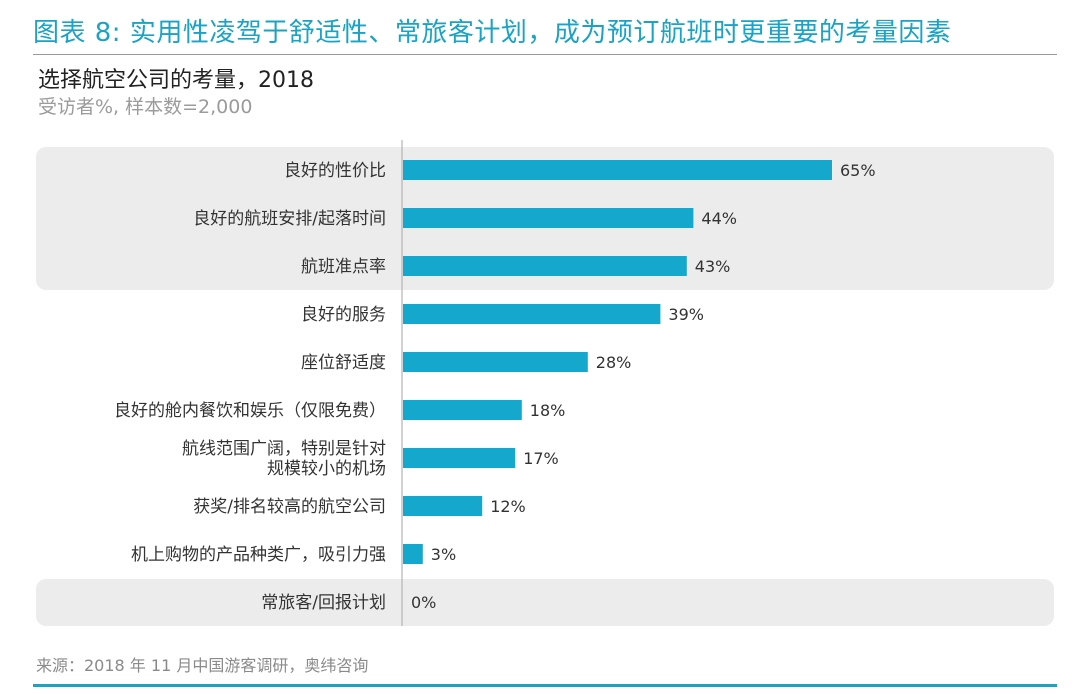  I want to click on value-label-4: 28%, so click(614, 362).